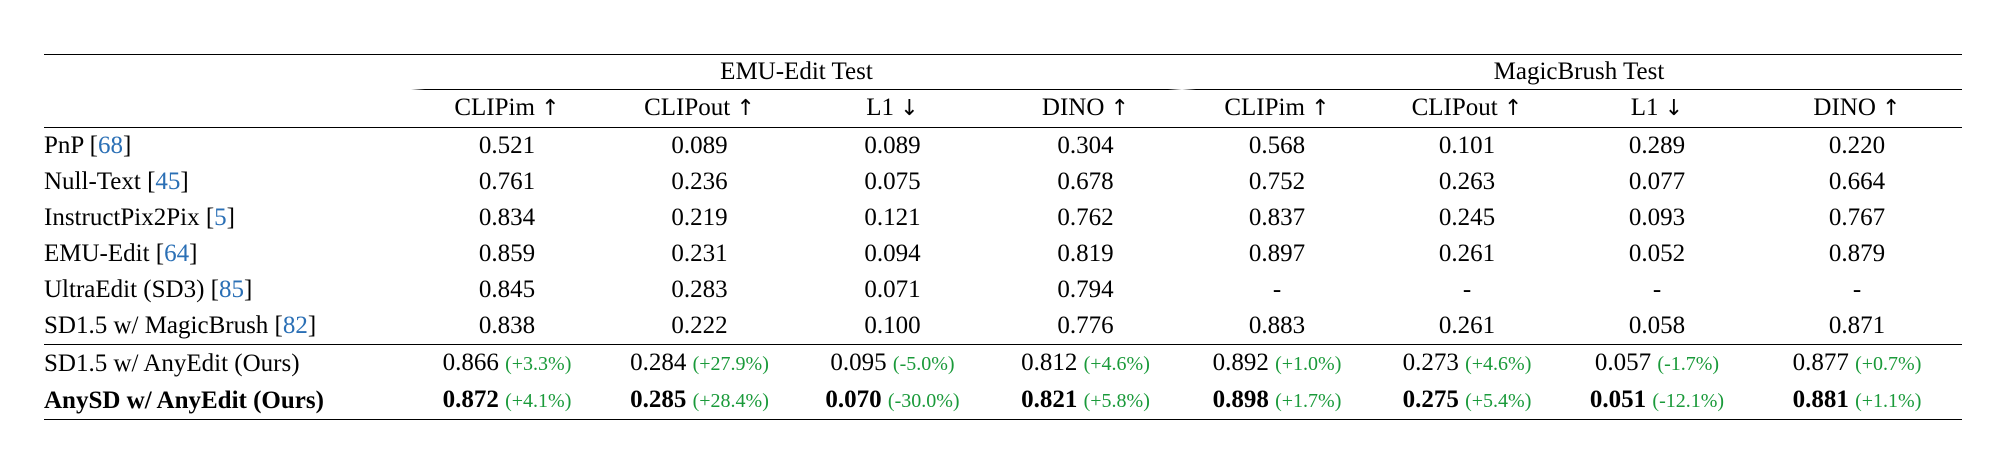  I want to click on cell-value: 0.285, so click(658, 399).